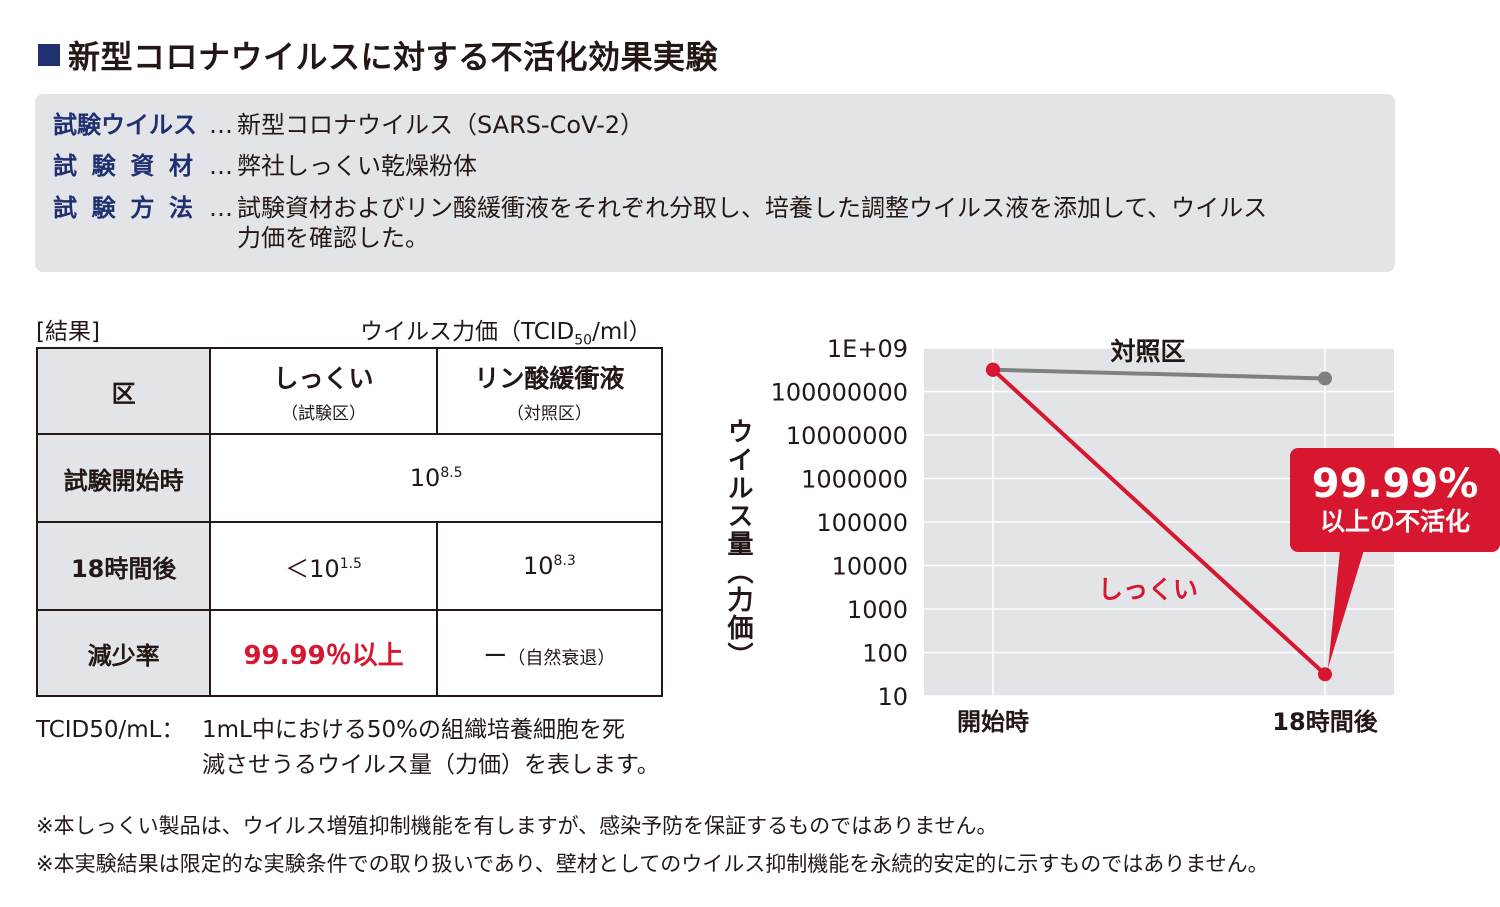 This screenshot has height=907, width=1500. What do you see at coordinates (993, 369) in the screenshot?
I see `series-point-shikkui-start` at bounding box center [993, 369].